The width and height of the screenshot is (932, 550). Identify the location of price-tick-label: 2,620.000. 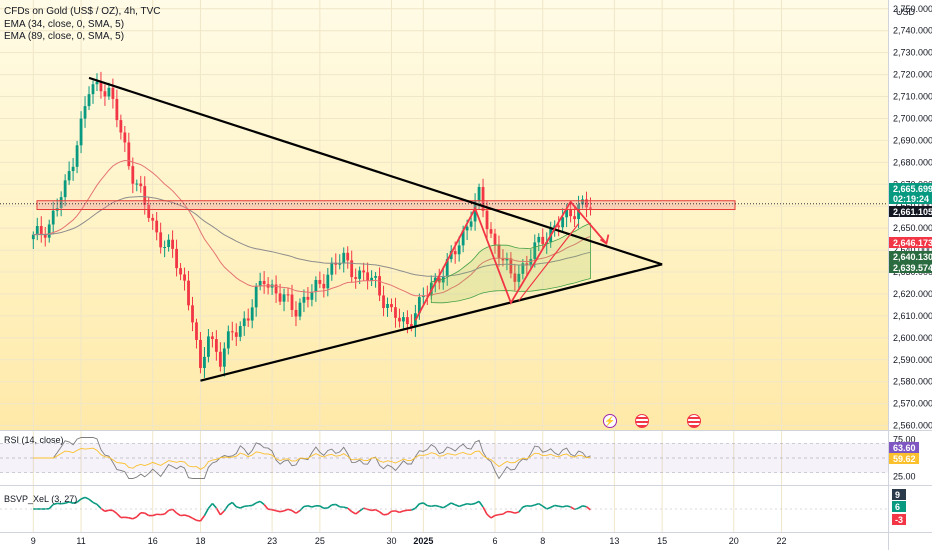
(912, 294).